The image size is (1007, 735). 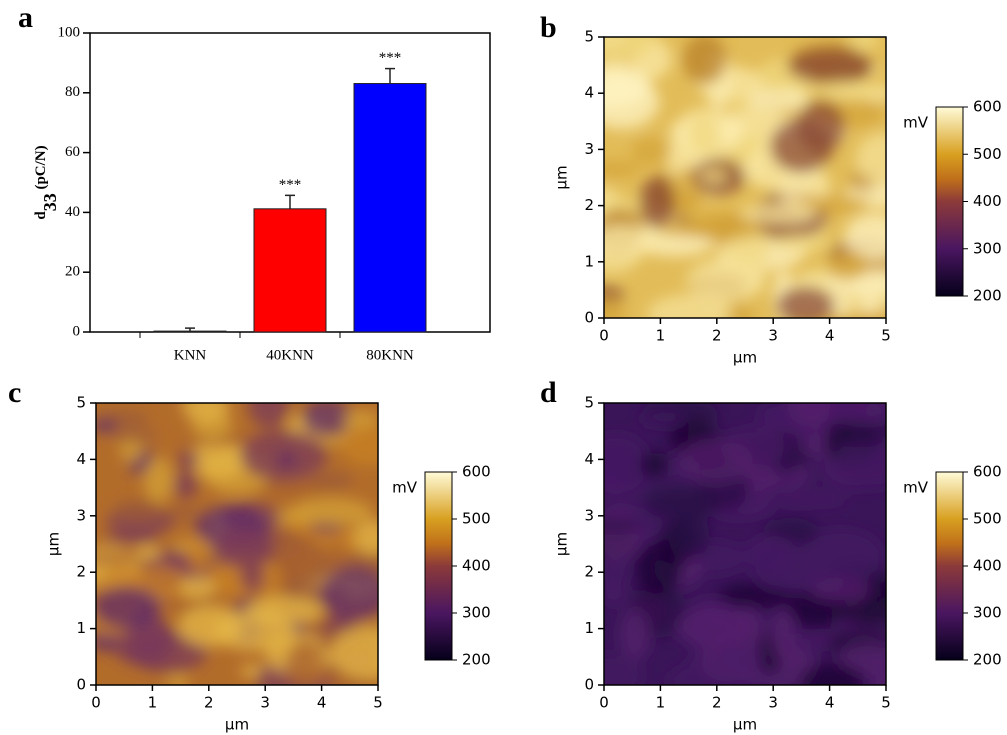 I want to click on map-frame, so click(x=745, y=544).